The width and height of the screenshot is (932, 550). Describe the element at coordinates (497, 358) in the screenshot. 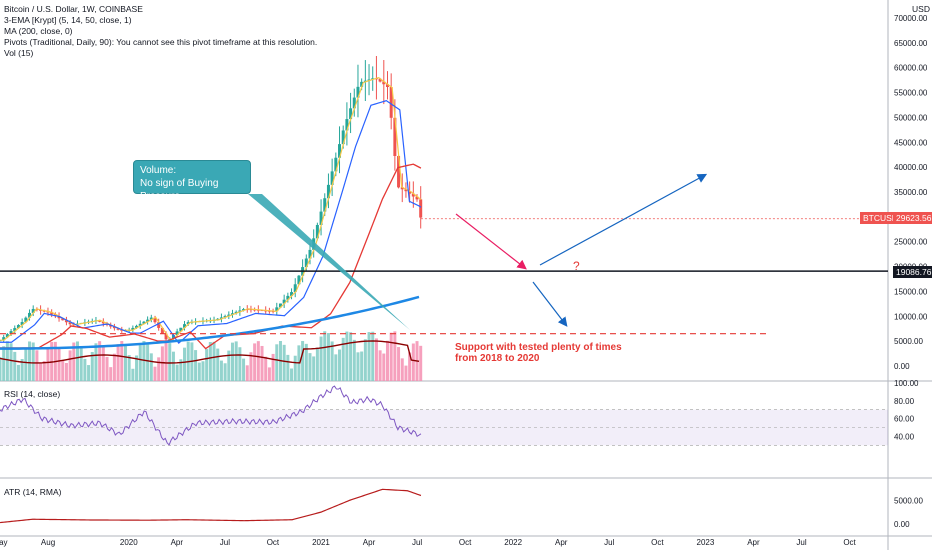

I see `support-note-line2: from 2018 to 2020` at that location.